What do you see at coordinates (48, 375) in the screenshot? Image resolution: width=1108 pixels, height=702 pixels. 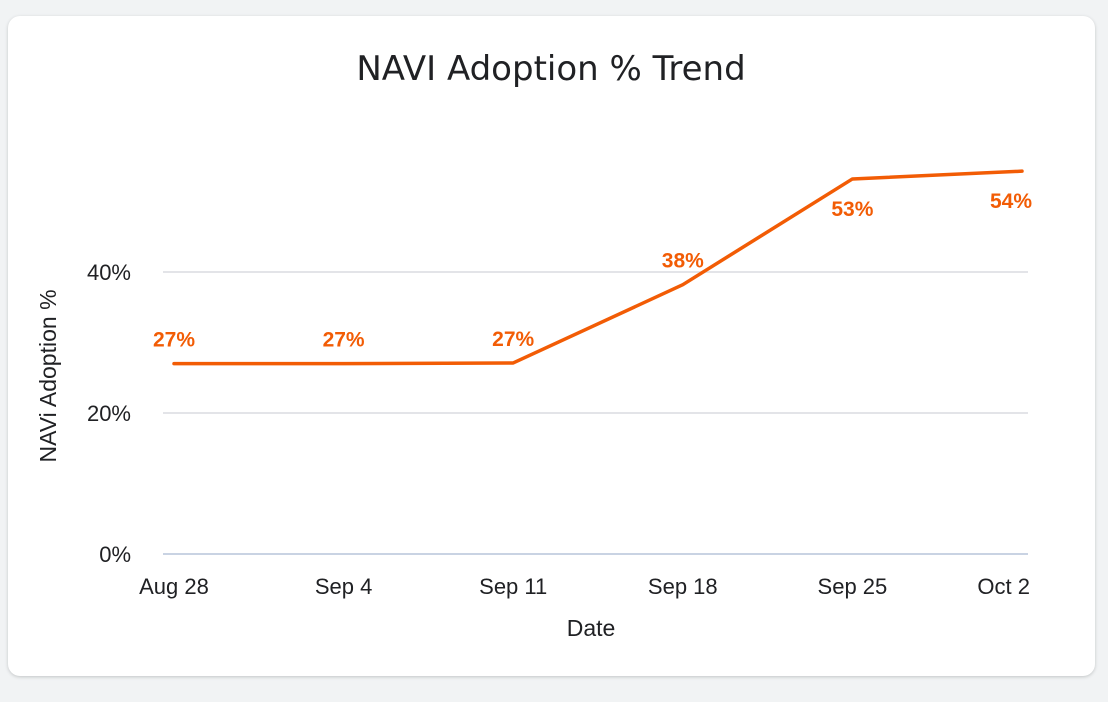 I see `y-axis-title: NAVi Adoption %` at bounding box center [48, 375].